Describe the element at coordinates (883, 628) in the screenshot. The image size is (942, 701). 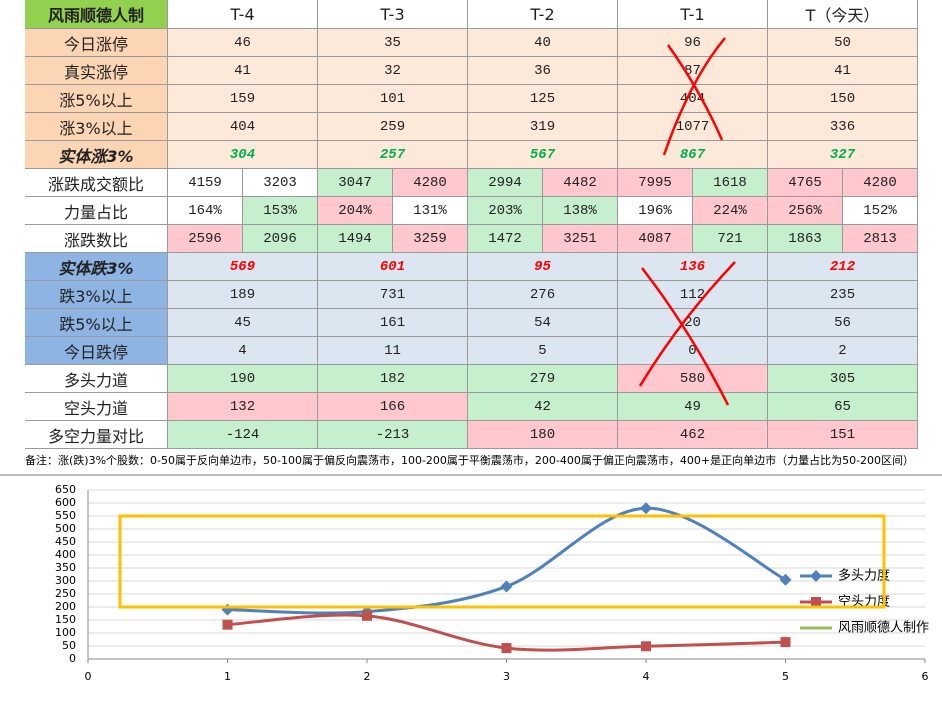
I see `legend-label: 风雨顺德人制作` at that location.